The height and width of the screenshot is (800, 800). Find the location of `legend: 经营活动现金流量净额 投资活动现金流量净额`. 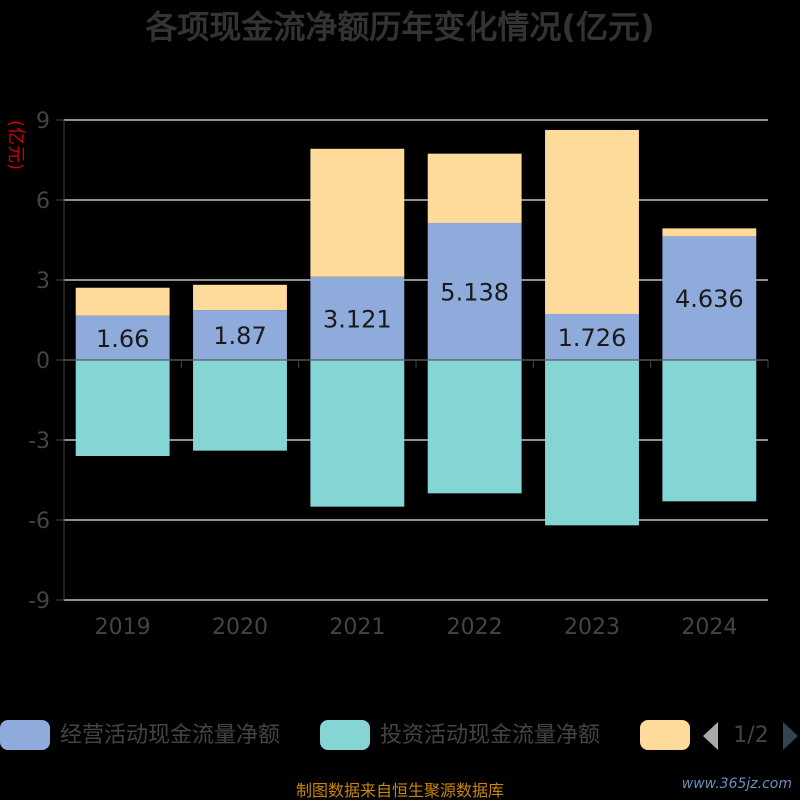

legend: 经营活动现金流量净额 投资活动现金流量净额 is located at coordinates (345, 735).